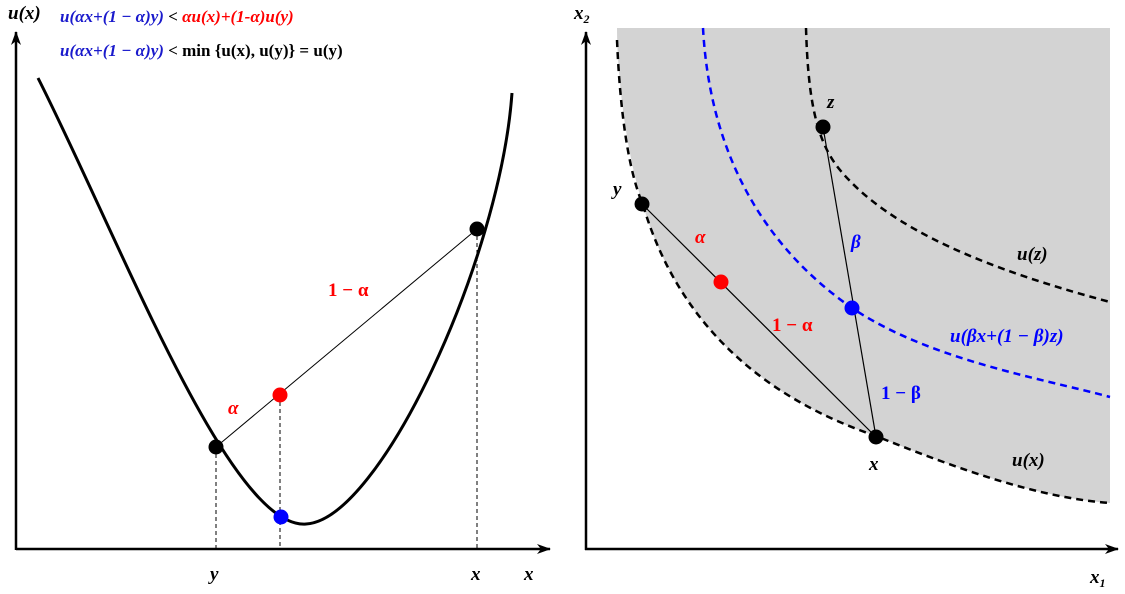 Image resolution: width=1125 pixels, height=594 pixels. Describe the element at coordinates (1007, 336) in the screenshot. I see `label-curve-mix: u(βx+(1 − β)z)` at that location.